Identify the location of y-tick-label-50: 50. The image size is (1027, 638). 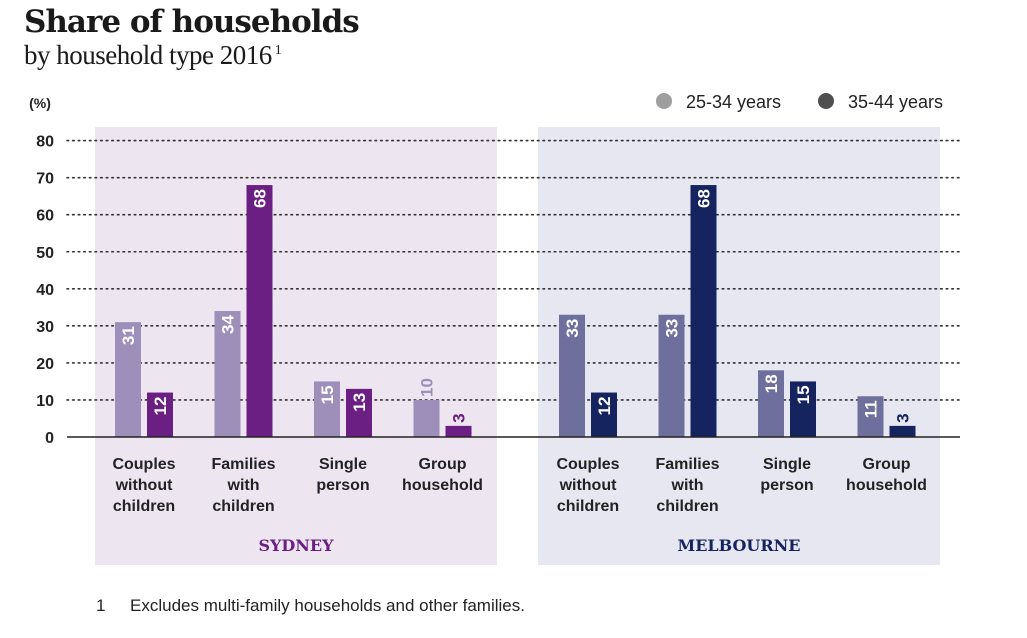
(45, 253).